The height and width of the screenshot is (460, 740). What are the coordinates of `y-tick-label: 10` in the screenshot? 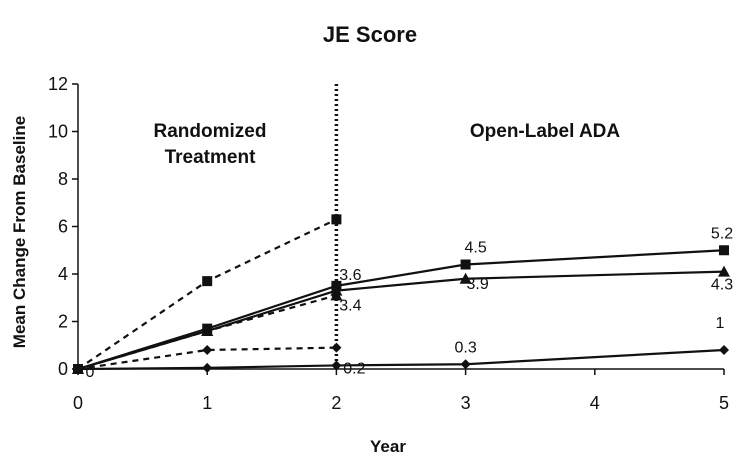 It's located at (58, 132).